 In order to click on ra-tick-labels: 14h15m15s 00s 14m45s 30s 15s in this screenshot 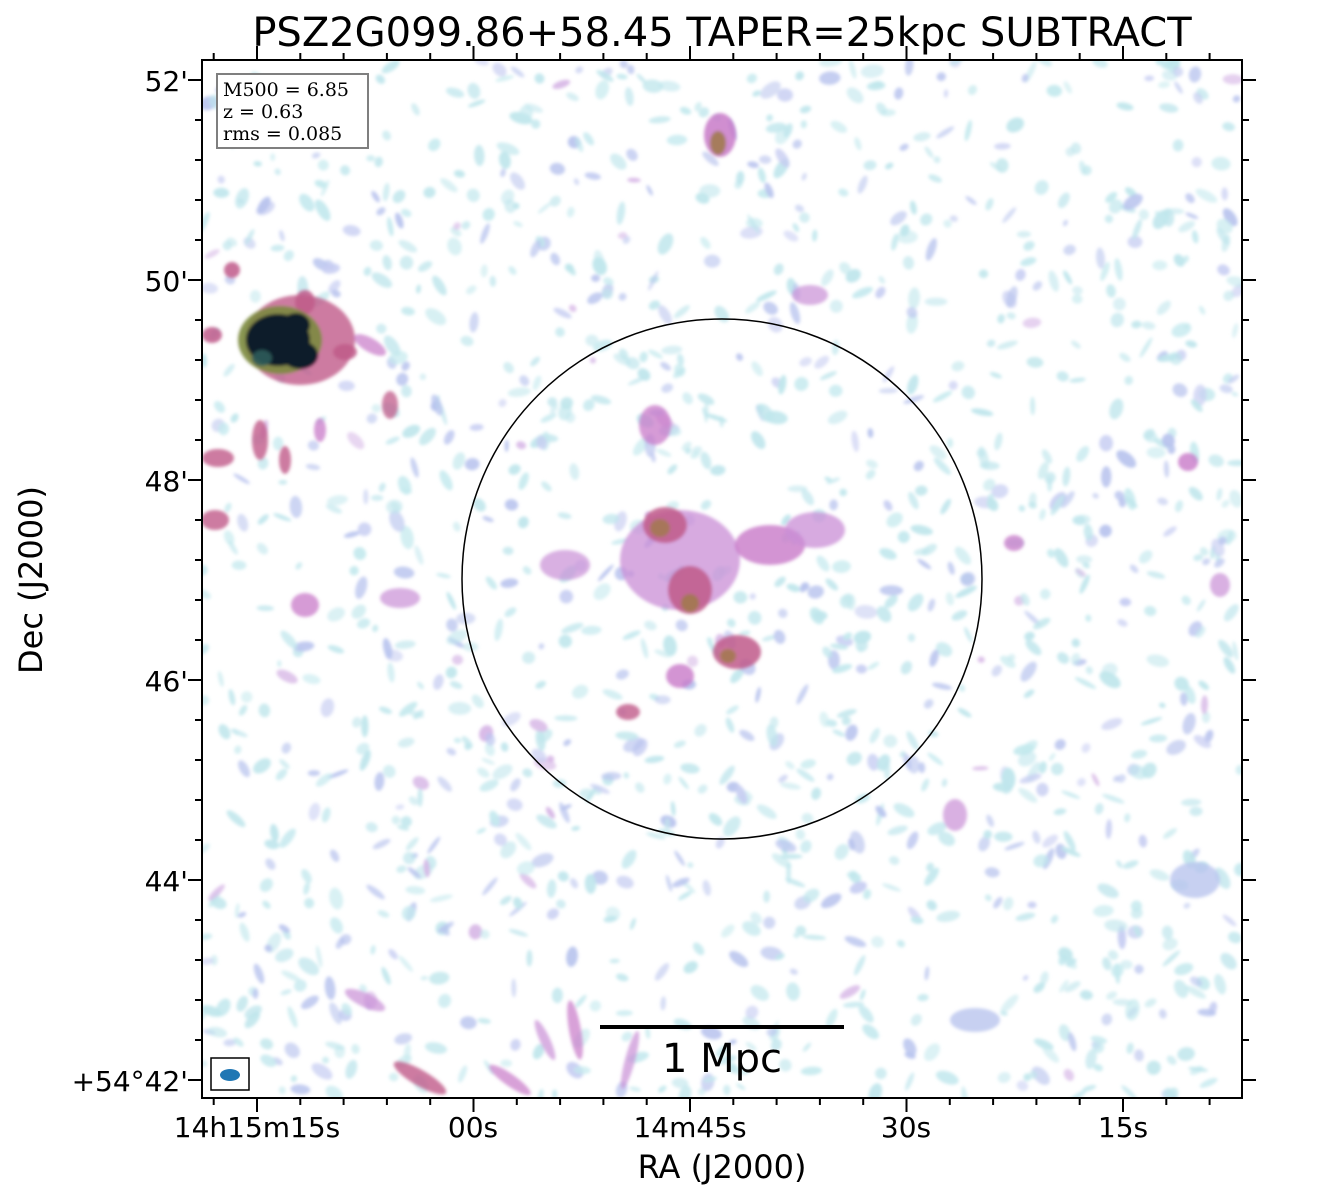, I will do `click(661, 1127)`.